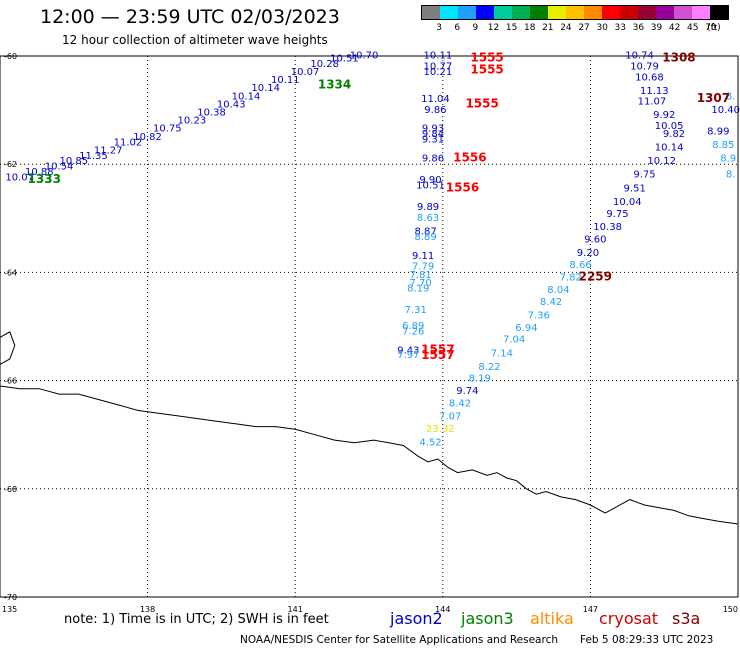 The width and height of the screenshot is (740, 650). Describe the element at coordinates (627, 202) in the screenshot. I see `wave-height-value: 10.04` at that location.